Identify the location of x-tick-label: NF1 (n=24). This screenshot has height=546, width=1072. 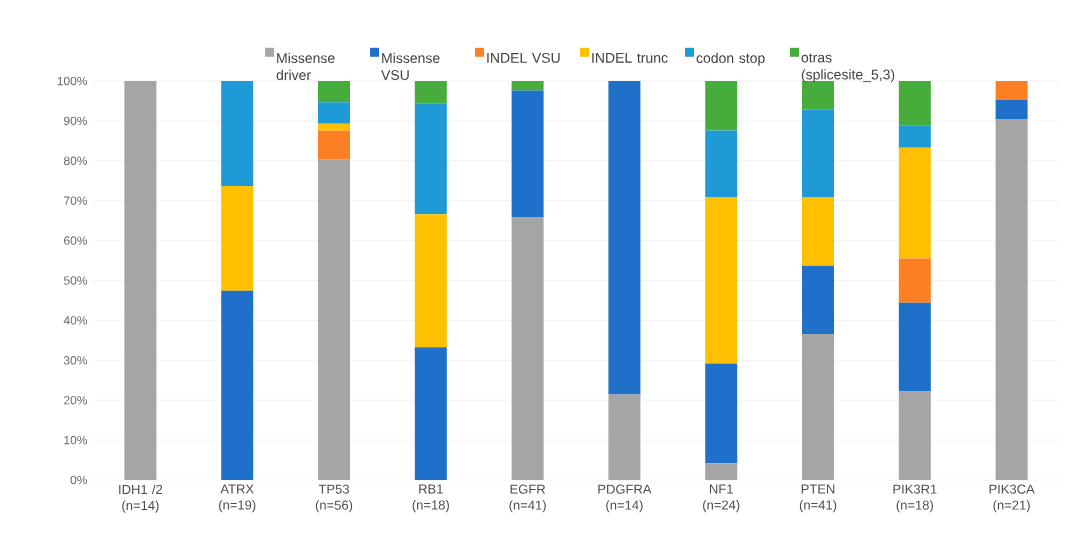
(721, 498).